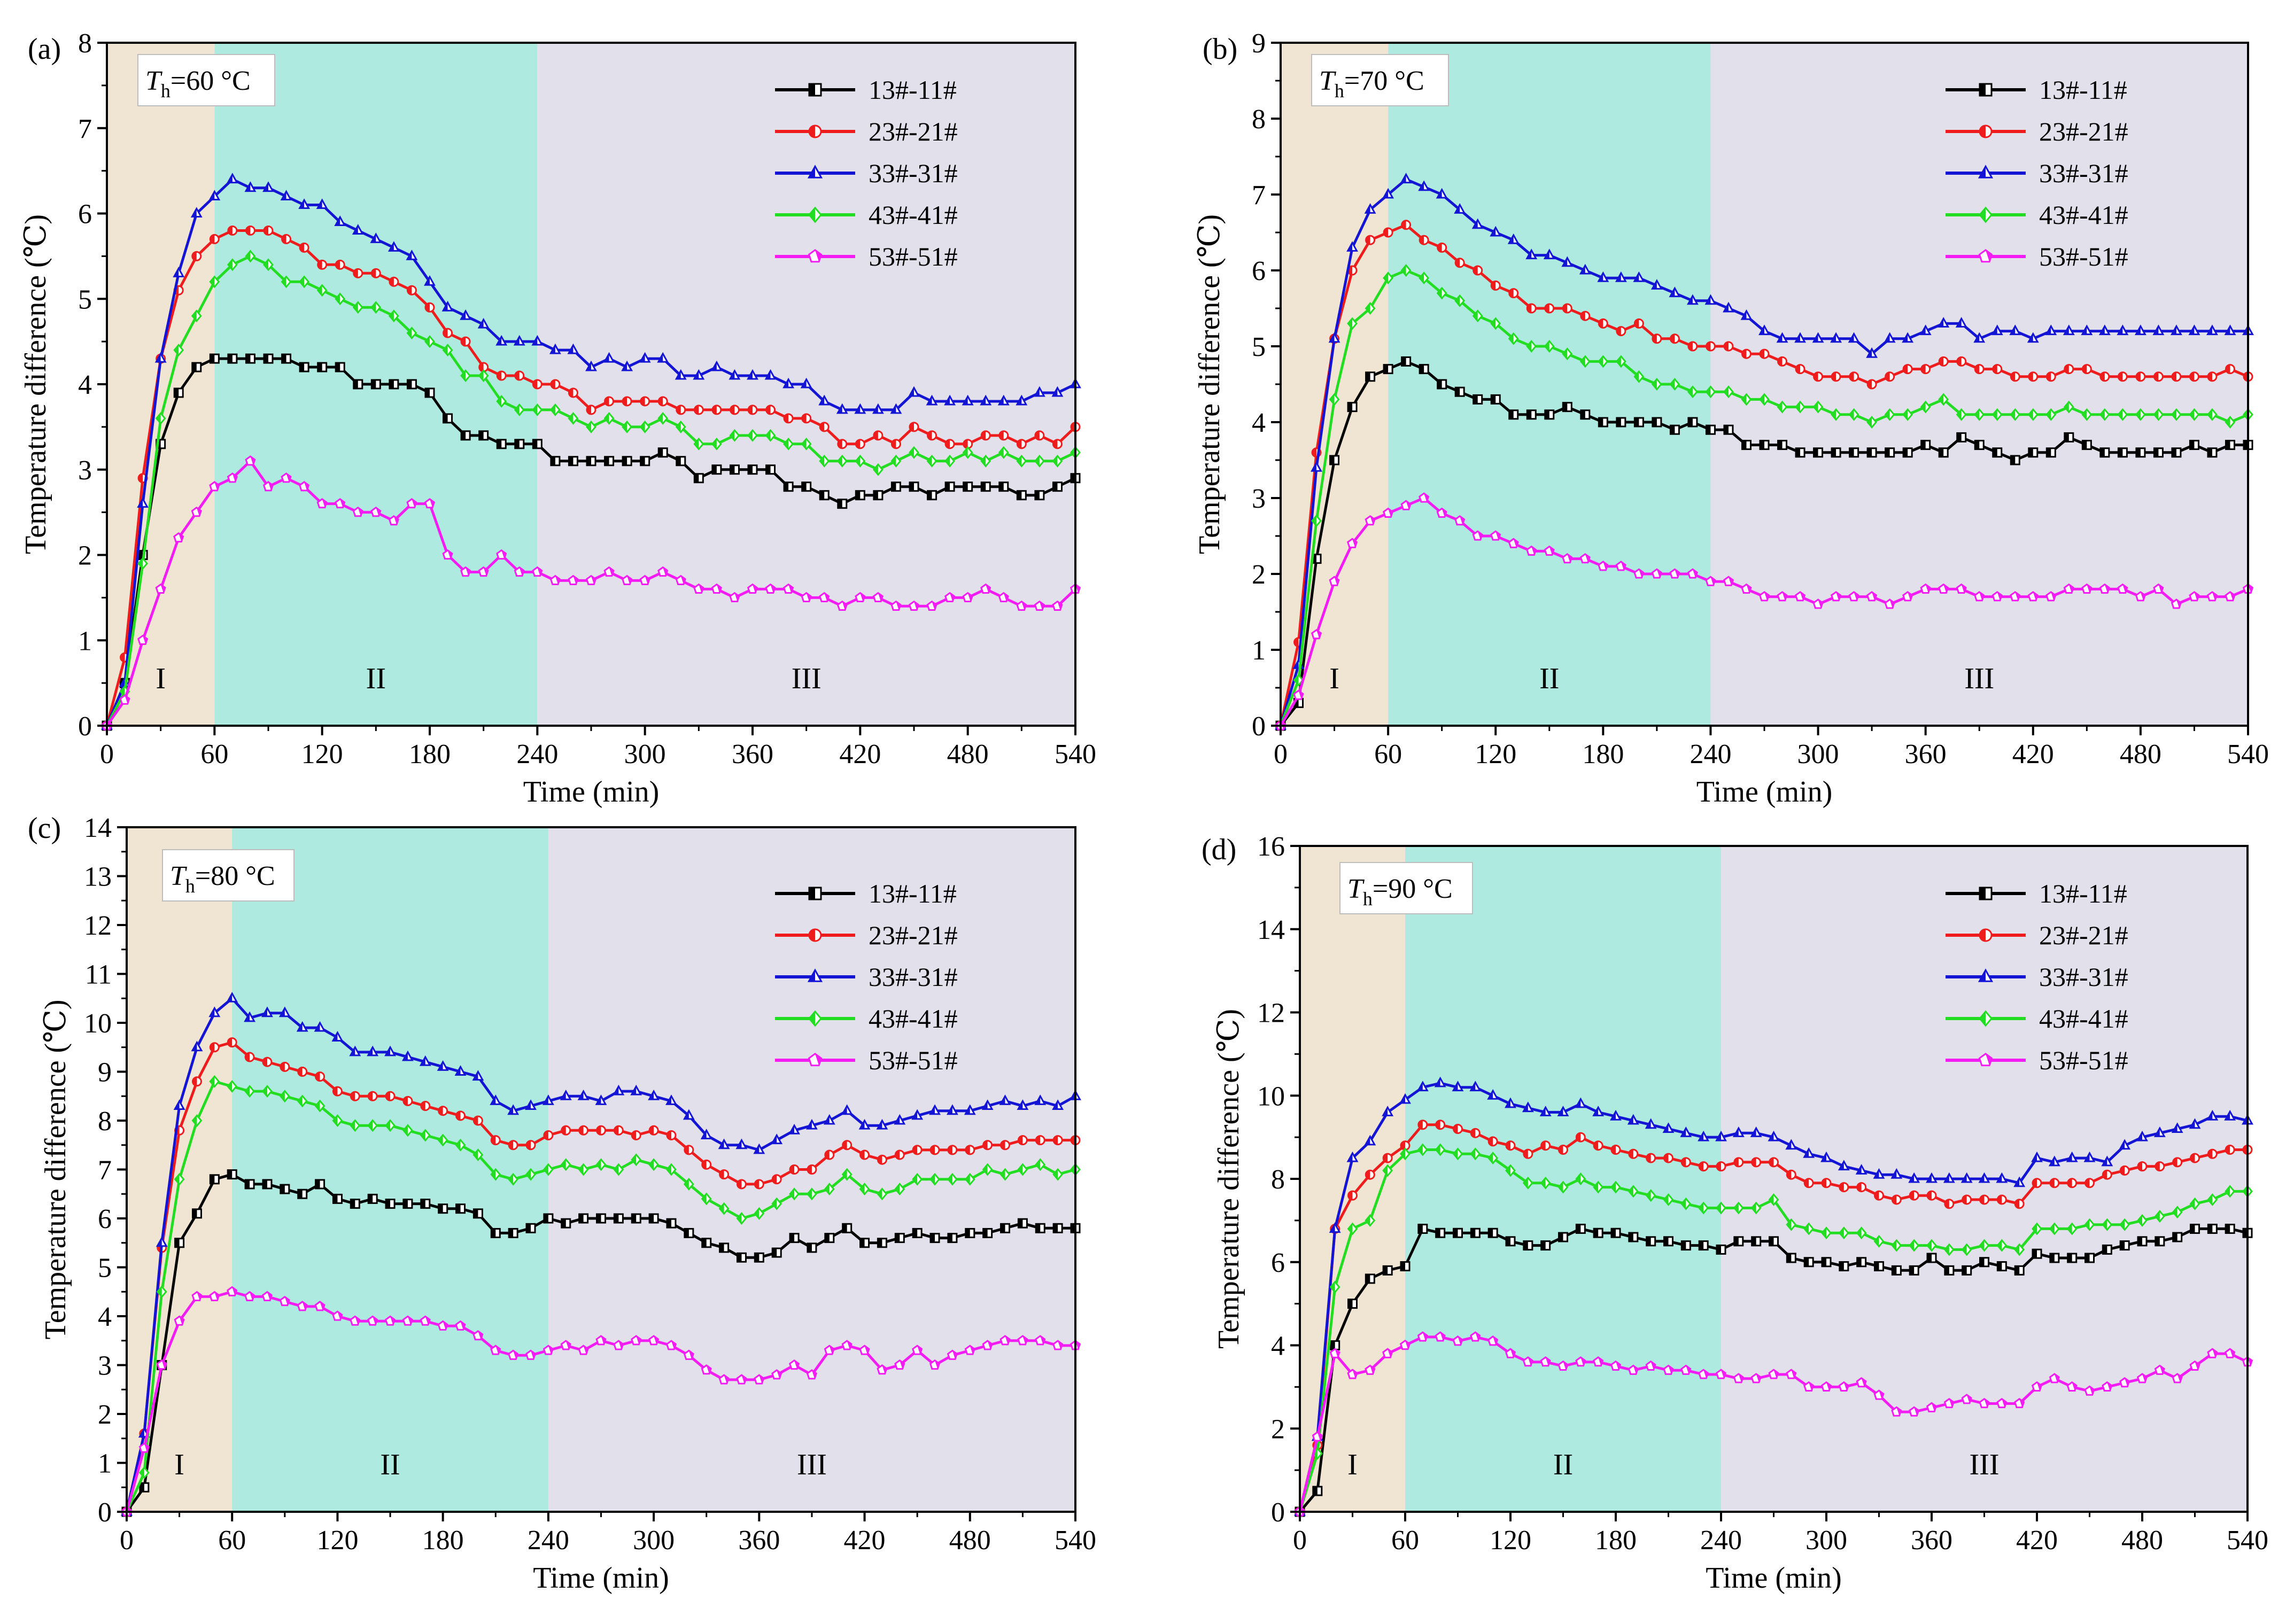  What do you see at coordinates (2248, 754) in the screenshot?
I see `x-tick-label: 540` at bounding box center [2248, 754].